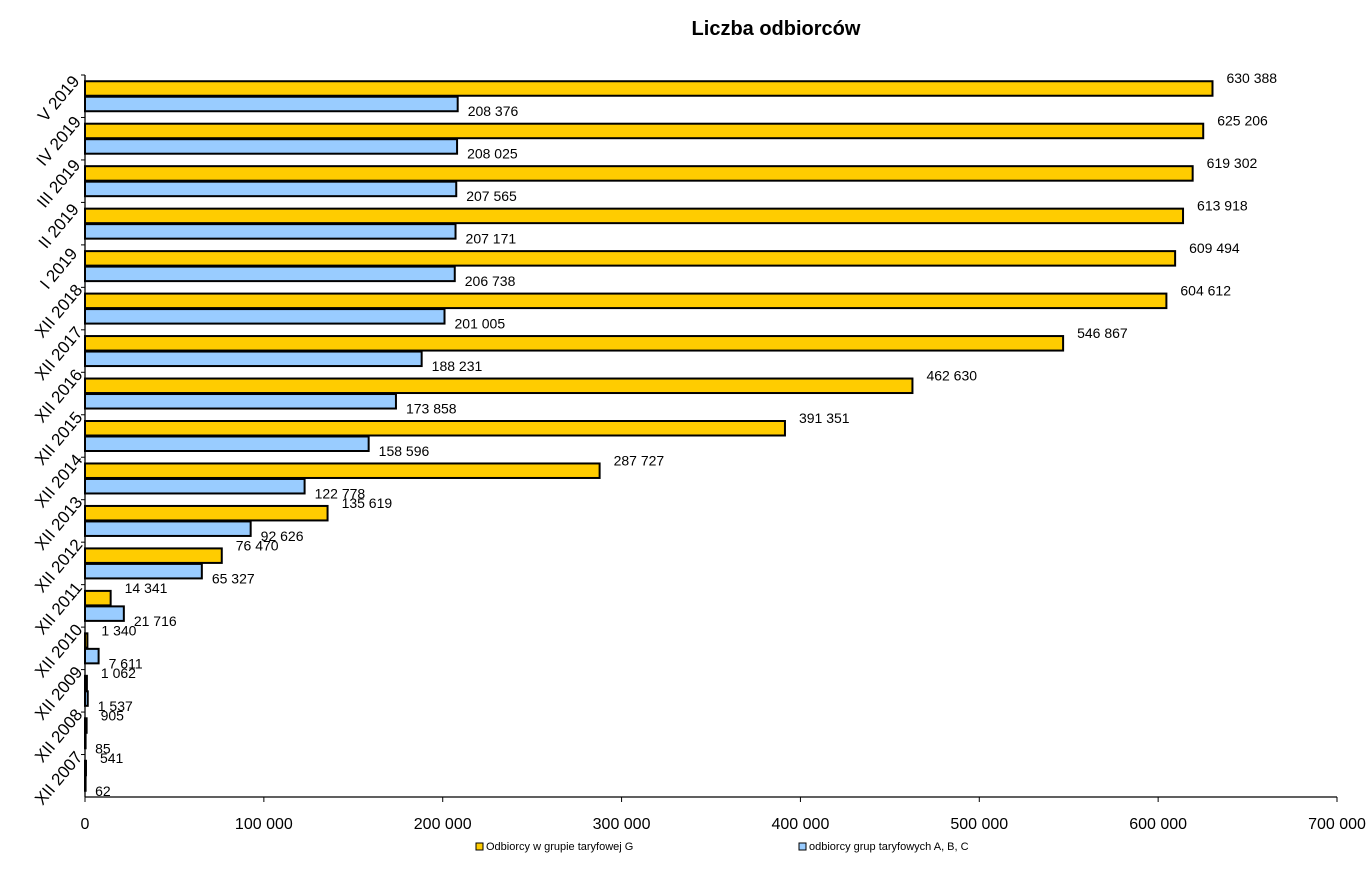 The width and height of the screenshot is (1370, 878). Describe the element at coordinates (457, 366) in the screenshot. I see `data-label-abc: 188 231` at that location.